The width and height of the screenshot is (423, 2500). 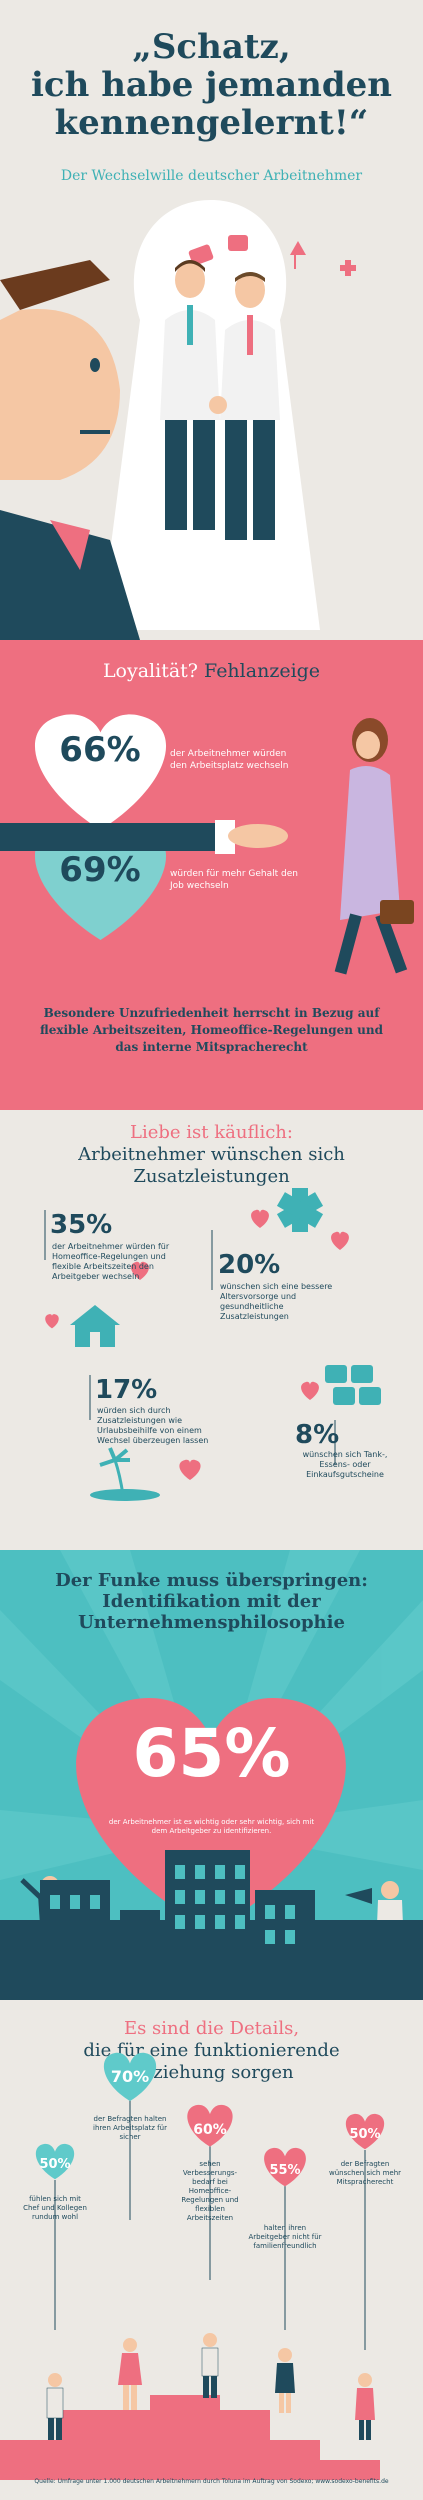 I want to click on benefit-35: 35%, so click(x=81, y=1225).